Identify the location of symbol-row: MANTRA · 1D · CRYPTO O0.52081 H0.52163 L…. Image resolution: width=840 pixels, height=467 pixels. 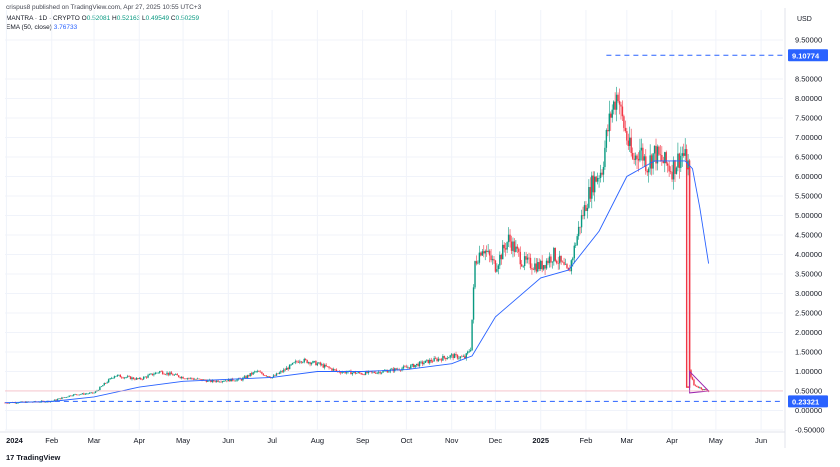
(102, 18).